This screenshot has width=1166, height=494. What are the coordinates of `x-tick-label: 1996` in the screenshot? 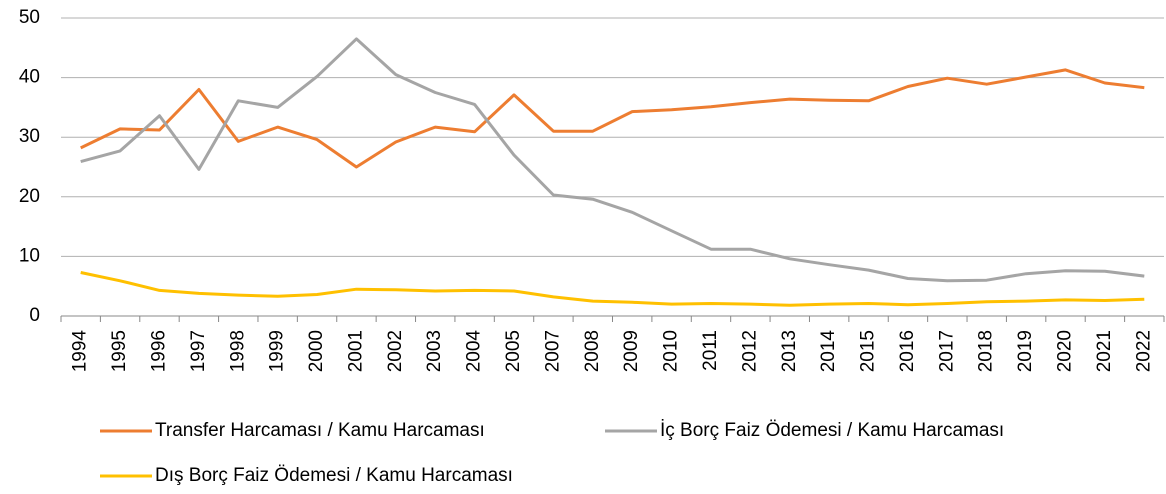 It's located at (158, 351).